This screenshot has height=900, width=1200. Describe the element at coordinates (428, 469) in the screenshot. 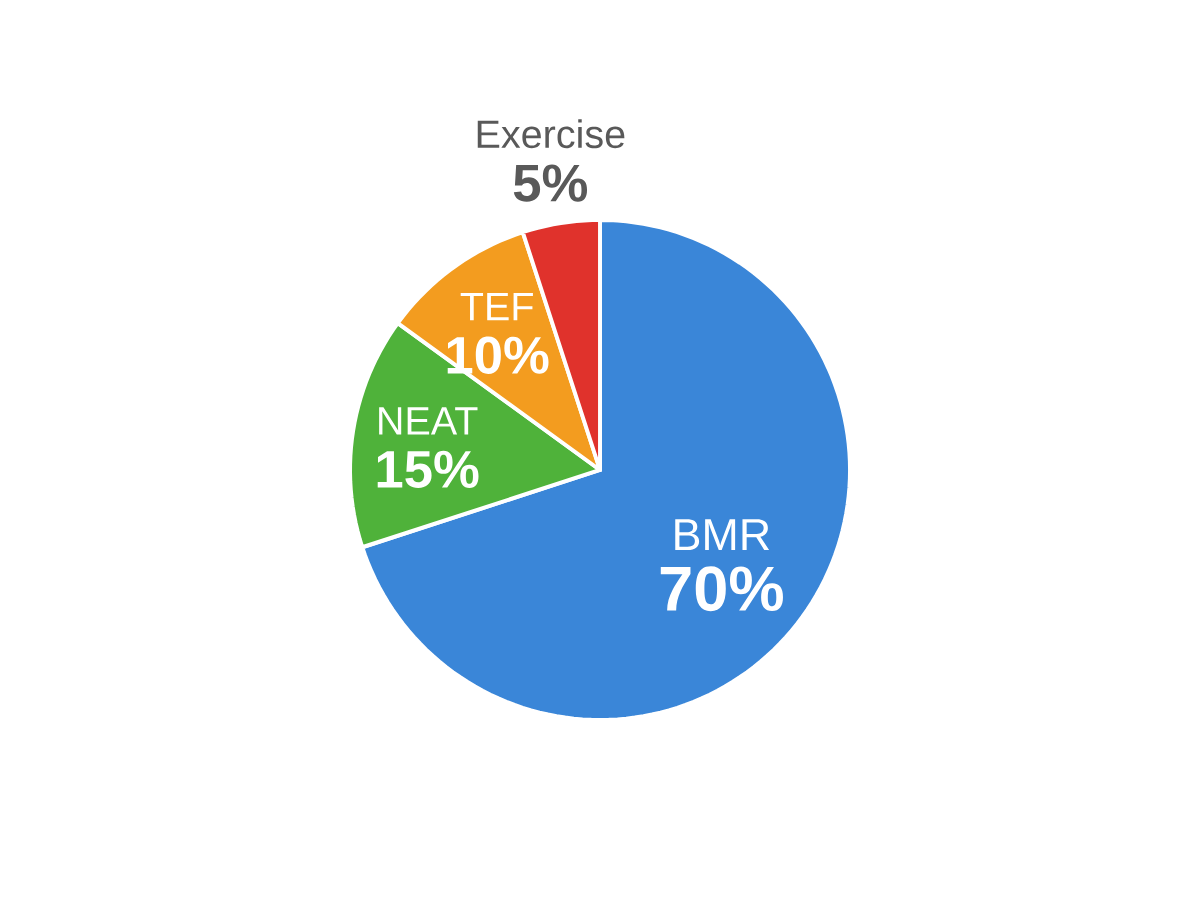

I see `data-label: 15%` at that location.